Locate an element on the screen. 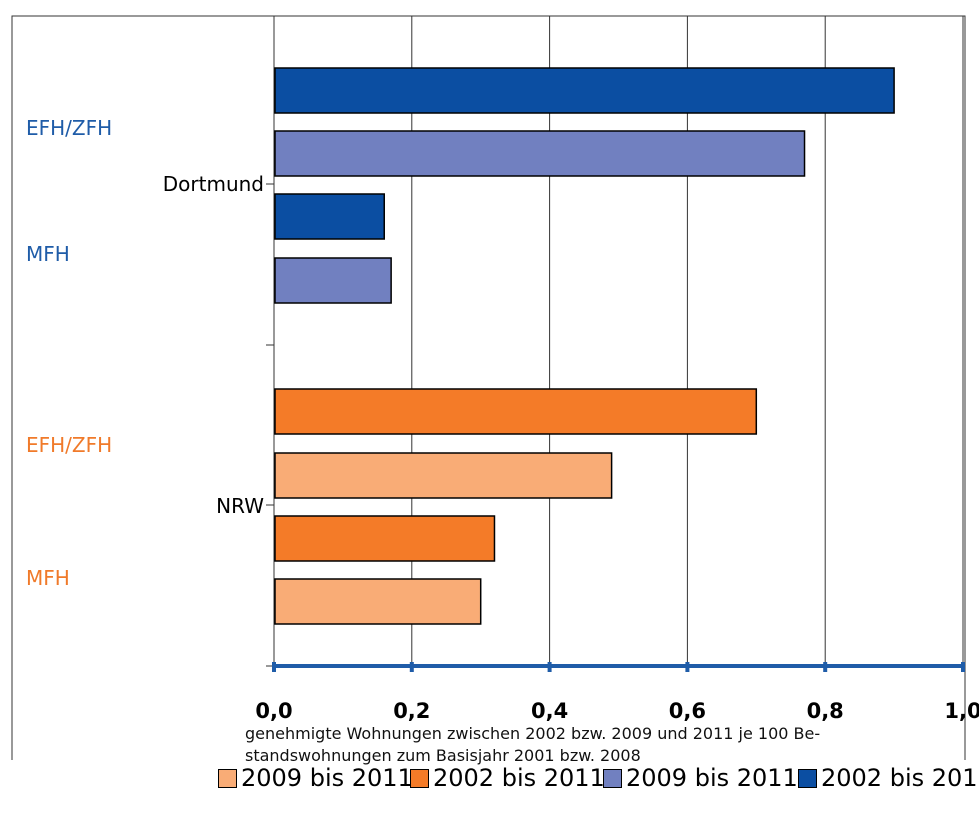 The height and width of the screenshot is (814, 979). x-tick-label: 0,4 is located at coordinates (549, 711).